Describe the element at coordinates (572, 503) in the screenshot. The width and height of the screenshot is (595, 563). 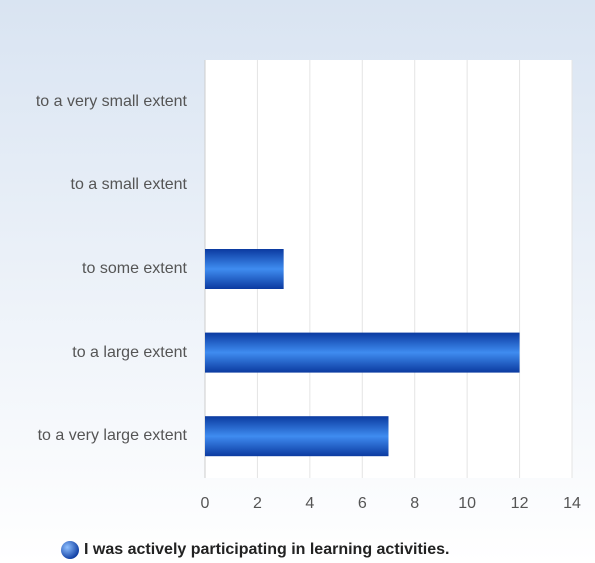
I see `x-tick-label: 14` at that location.